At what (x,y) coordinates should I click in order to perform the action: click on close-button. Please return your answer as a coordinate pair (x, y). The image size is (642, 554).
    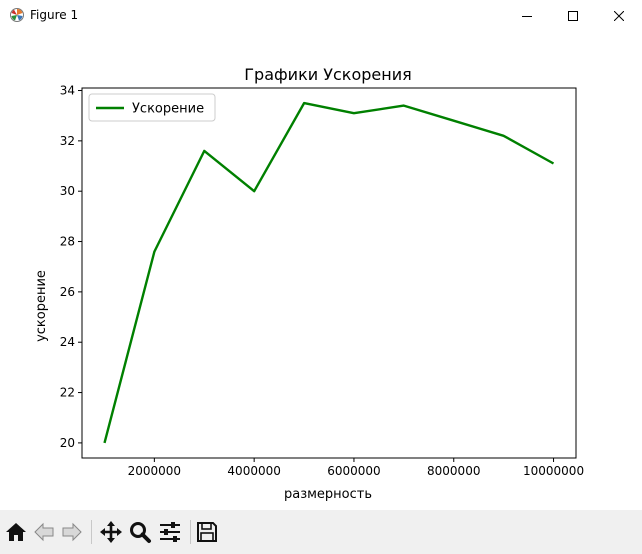
    Looking at the image, I should click on (619, 15).